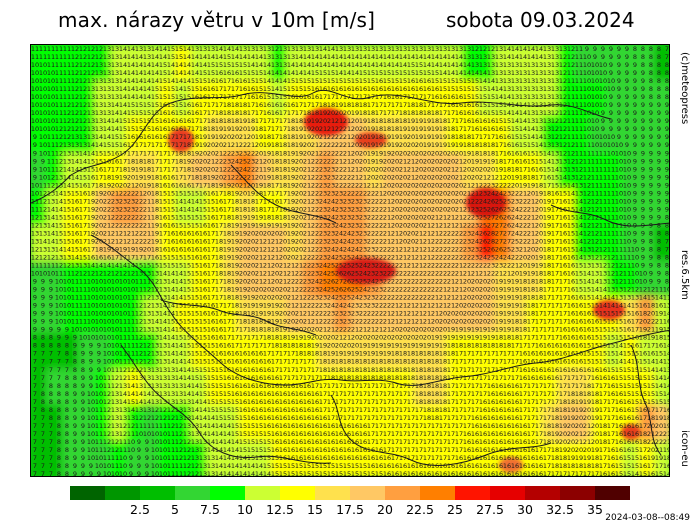 This screenshot has height=525, width=700. Describe the element at coordinates (280, 509) in the screenshot. I see `legend-label: 12.5` at that location.